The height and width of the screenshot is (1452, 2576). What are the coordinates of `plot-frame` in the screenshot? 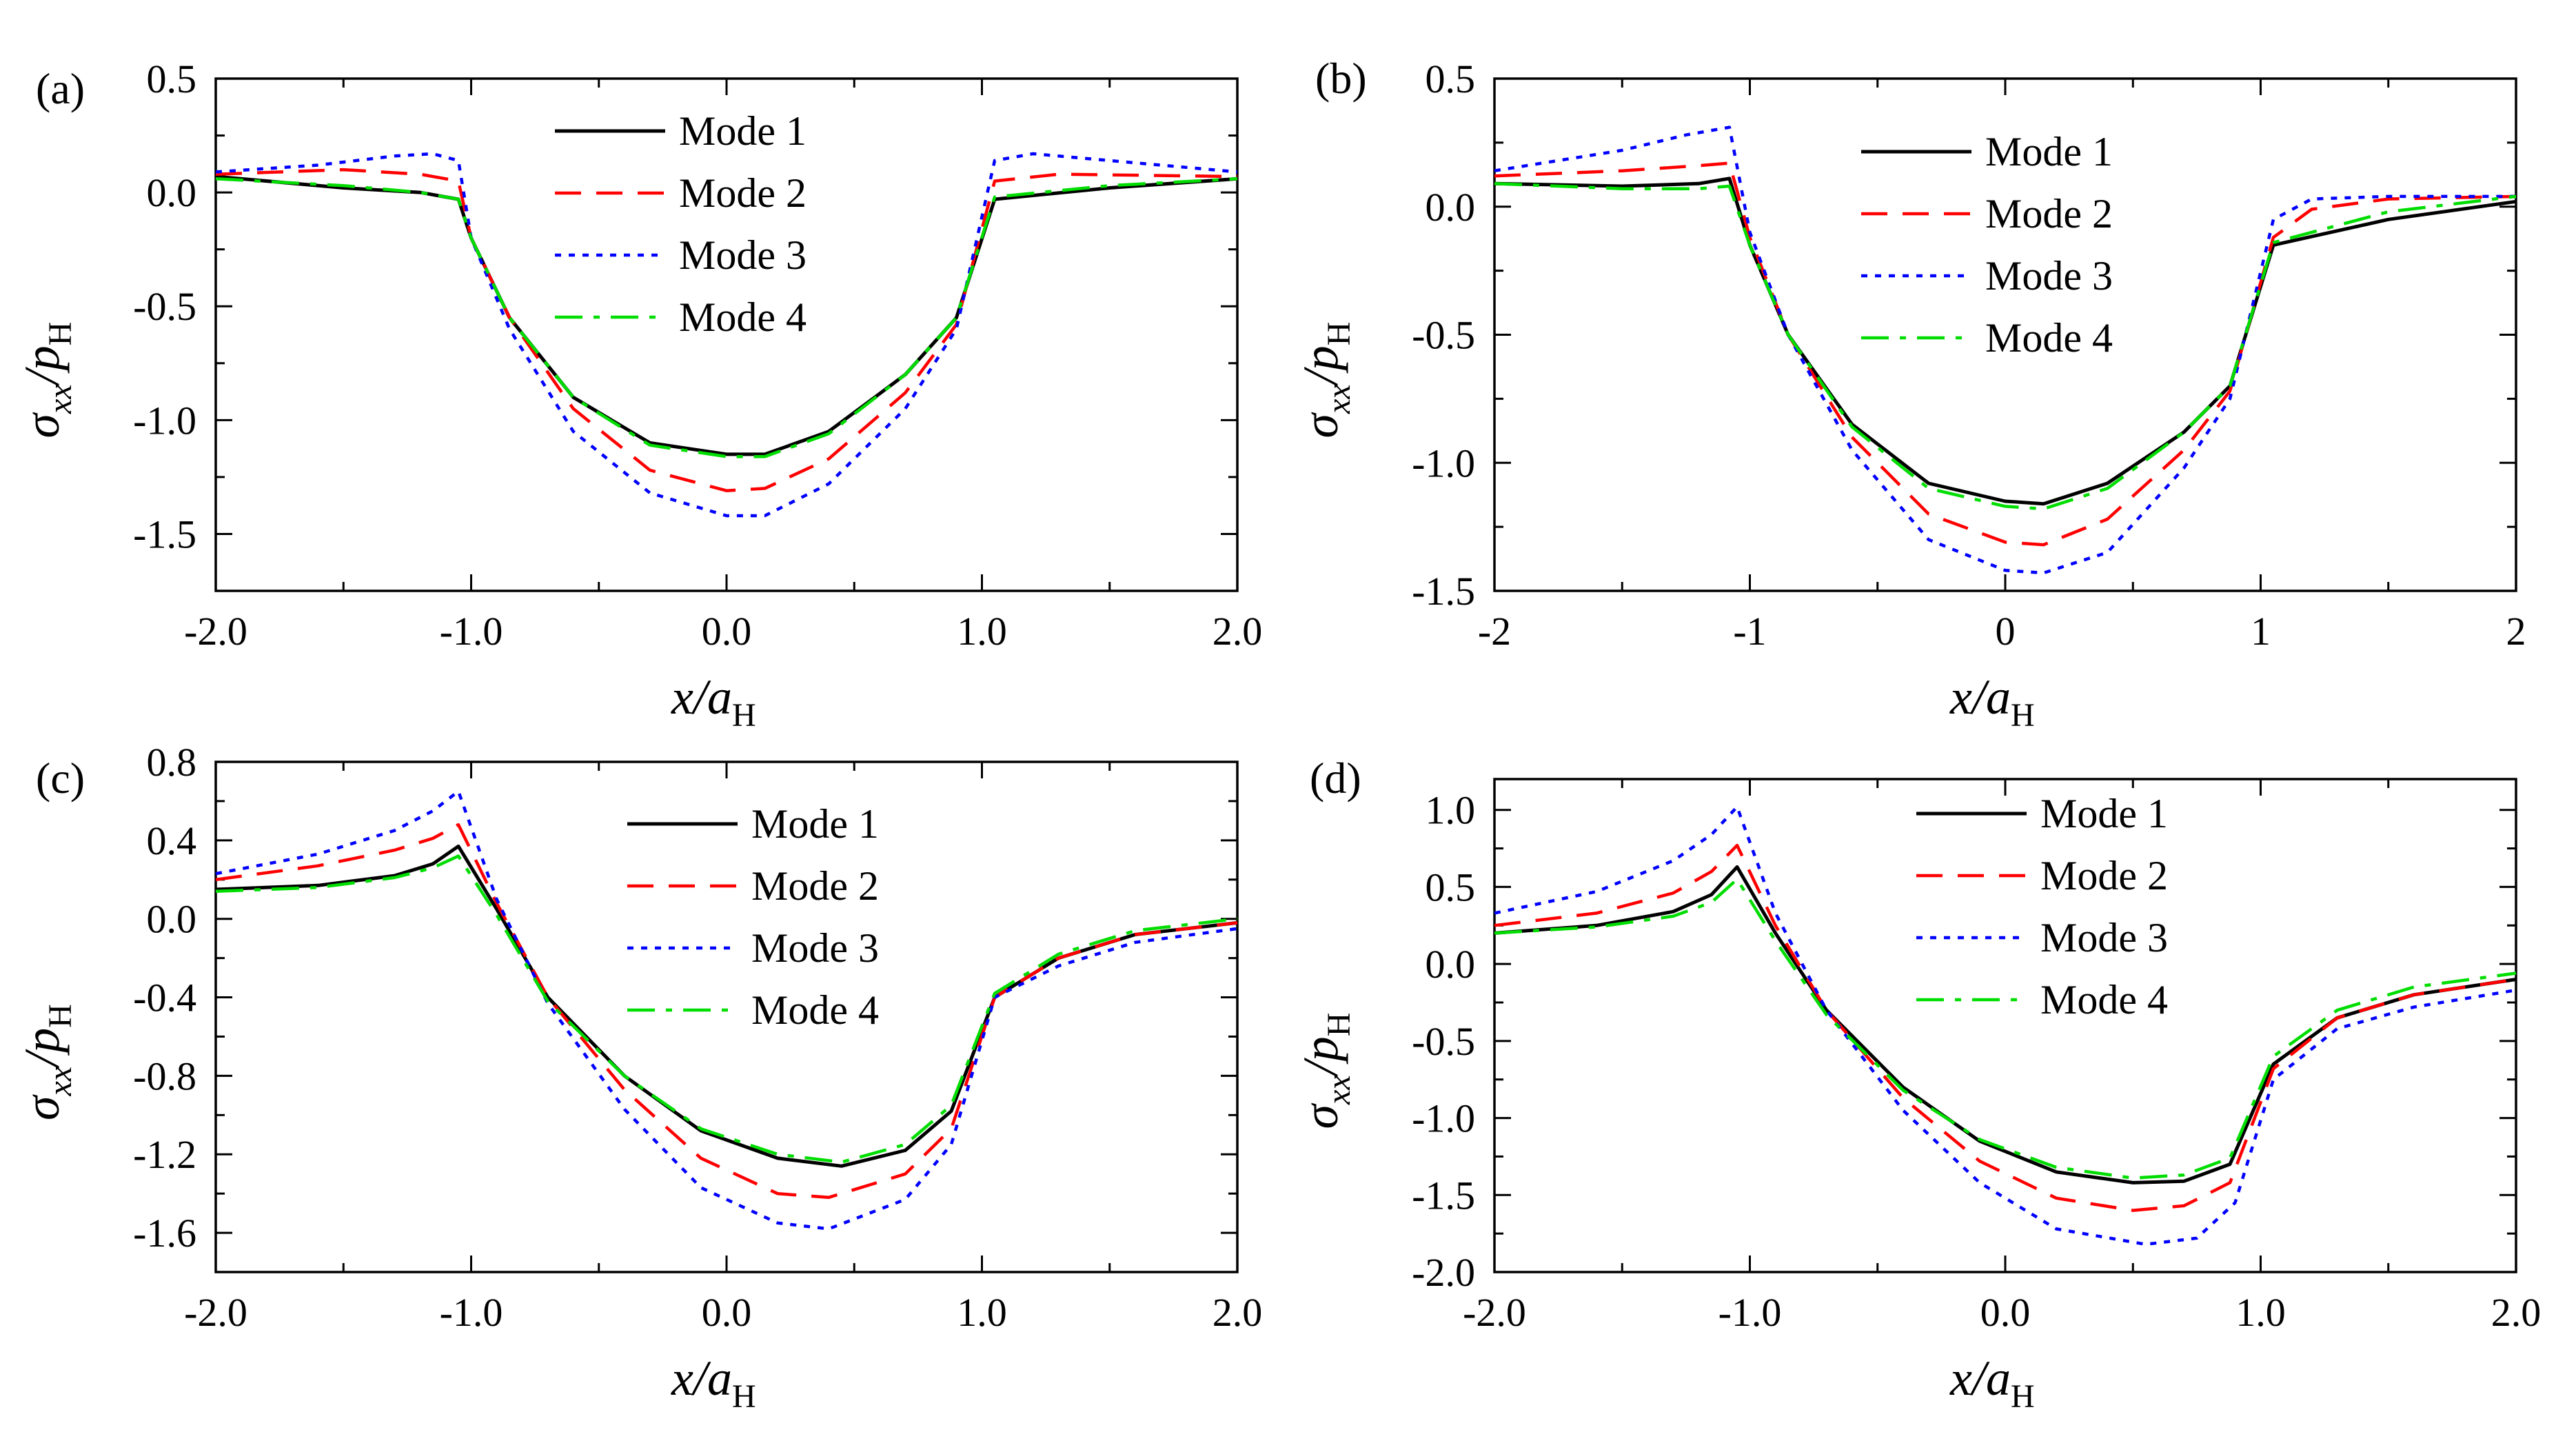 It's located at (2005, 1025).